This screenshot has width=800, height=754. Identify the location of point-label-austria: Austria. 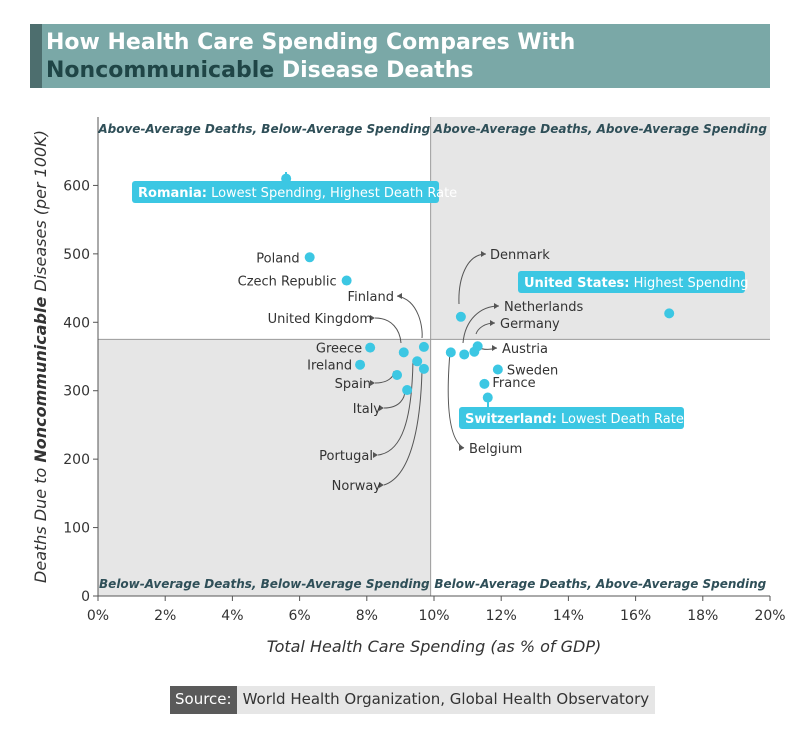
(525, 349).